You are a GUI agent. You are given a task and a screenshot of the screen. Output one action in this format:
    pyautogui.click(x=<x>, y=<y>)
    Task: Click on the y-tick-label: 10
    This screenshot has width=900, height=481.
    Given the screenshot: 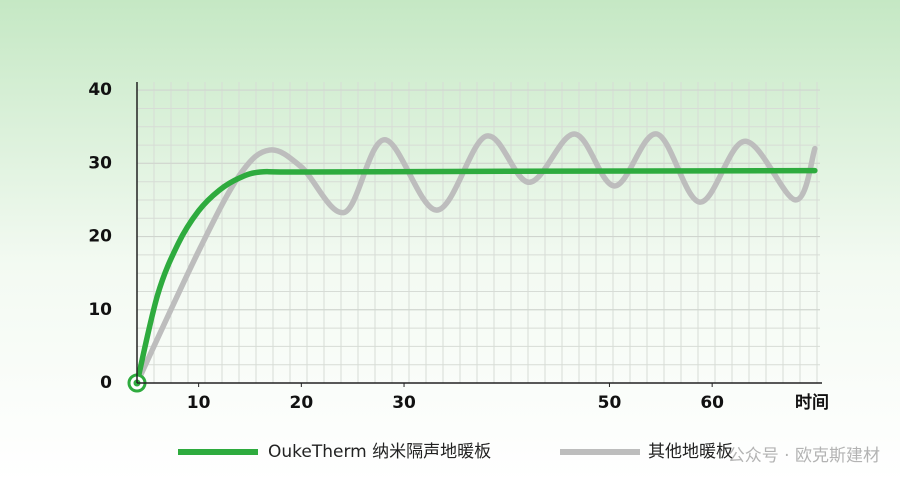 What is the action you would take?
    pyautogui.click(x=100, y=310)
    